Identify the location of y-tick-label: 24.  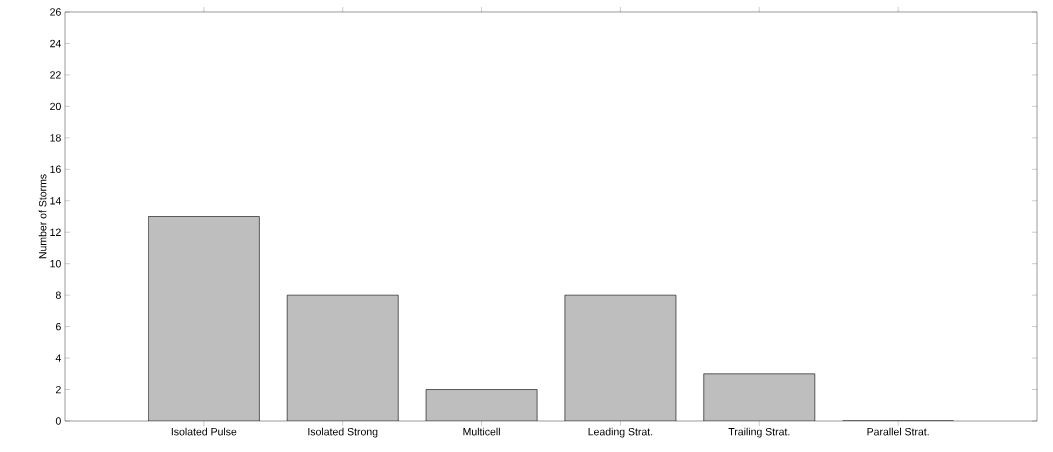
(55, 43).